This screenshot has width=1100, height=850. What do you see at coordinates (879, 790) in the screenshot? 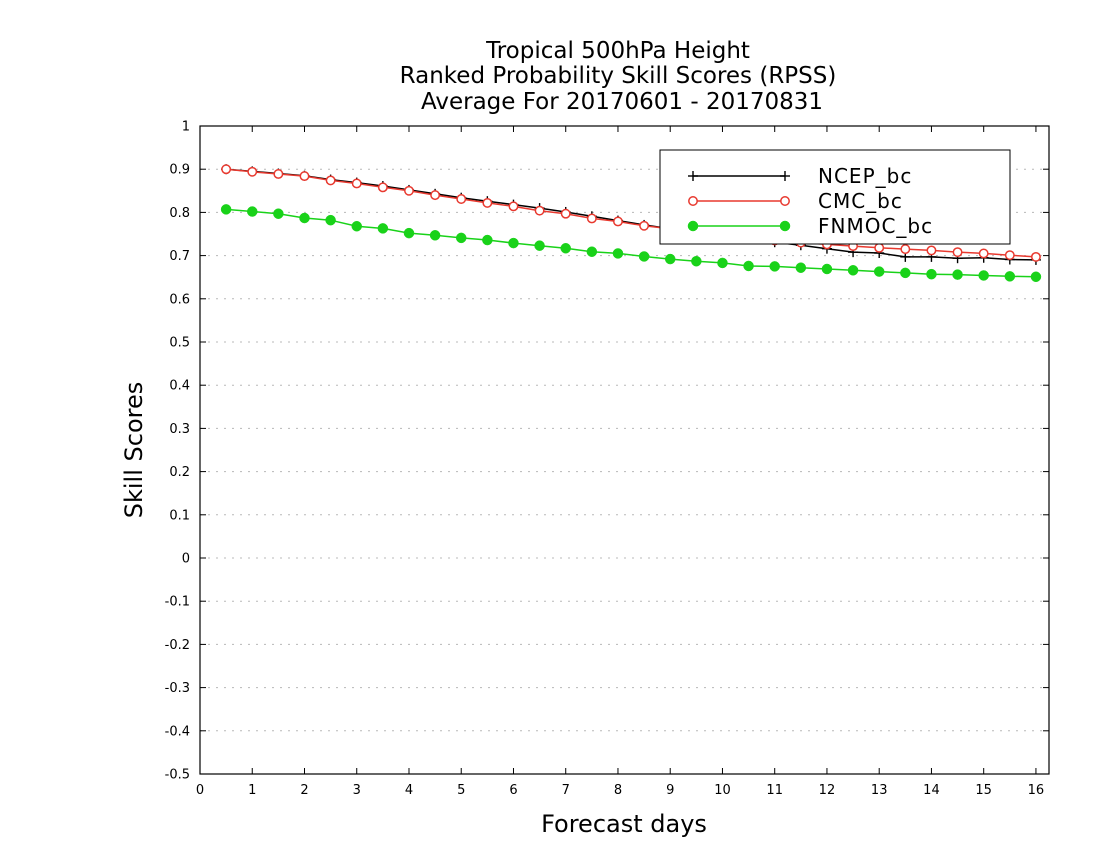
I see `x-tick-label: 13` at bounding box center [879, 790].